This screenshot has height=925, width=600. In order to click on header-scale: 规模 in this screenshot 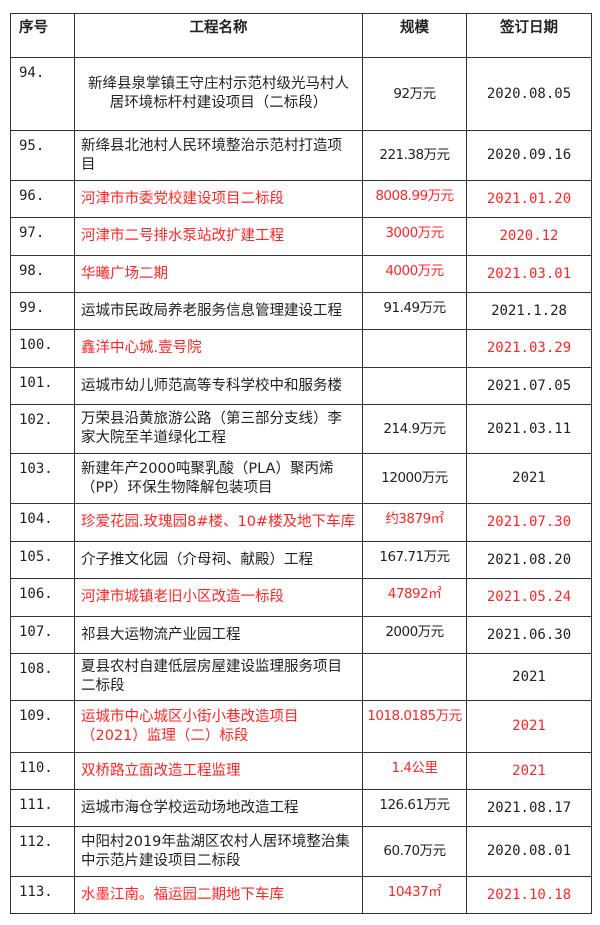, I will do `click(414, 35)`.